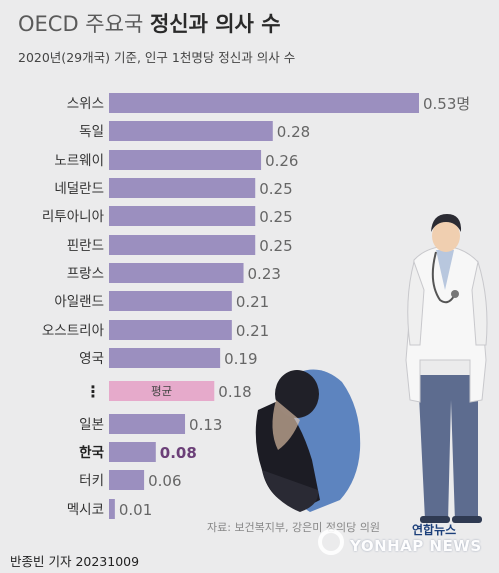 The height and width of the screenshot is (573, 499). What do you see at coordinates (331, 542) in the screenshot?
I see `logo-circle-icon` at bounding box center [331, 542].